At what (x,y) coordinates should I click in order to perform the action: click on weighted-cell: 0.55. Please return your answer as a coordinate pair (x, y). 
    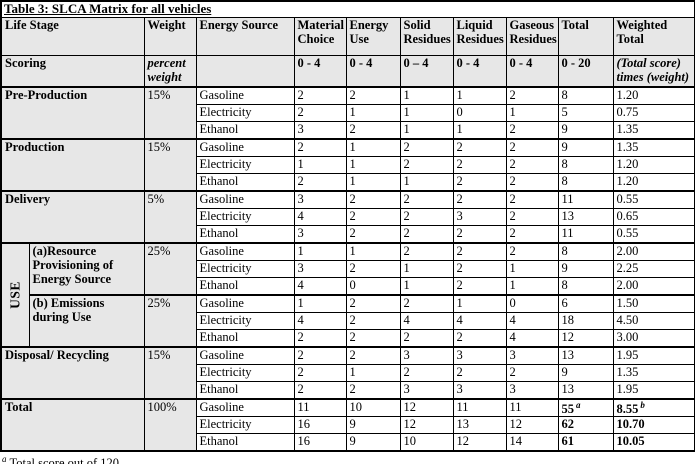
    Looking at the image, I should click on (653, 199).